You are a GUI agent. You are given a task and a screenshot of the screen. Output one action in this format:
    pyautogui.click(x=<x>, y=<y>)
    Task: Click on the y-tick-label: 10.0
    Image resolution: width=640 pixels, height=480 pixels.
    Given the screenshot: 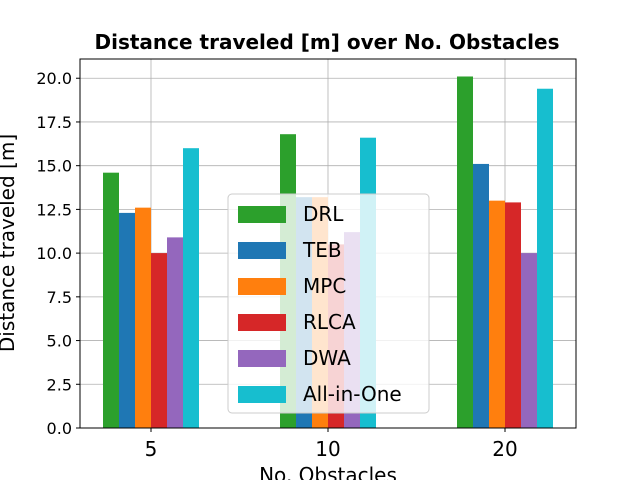 What is the action you would take?
    pyautogui.click(x=54, y=253)
    